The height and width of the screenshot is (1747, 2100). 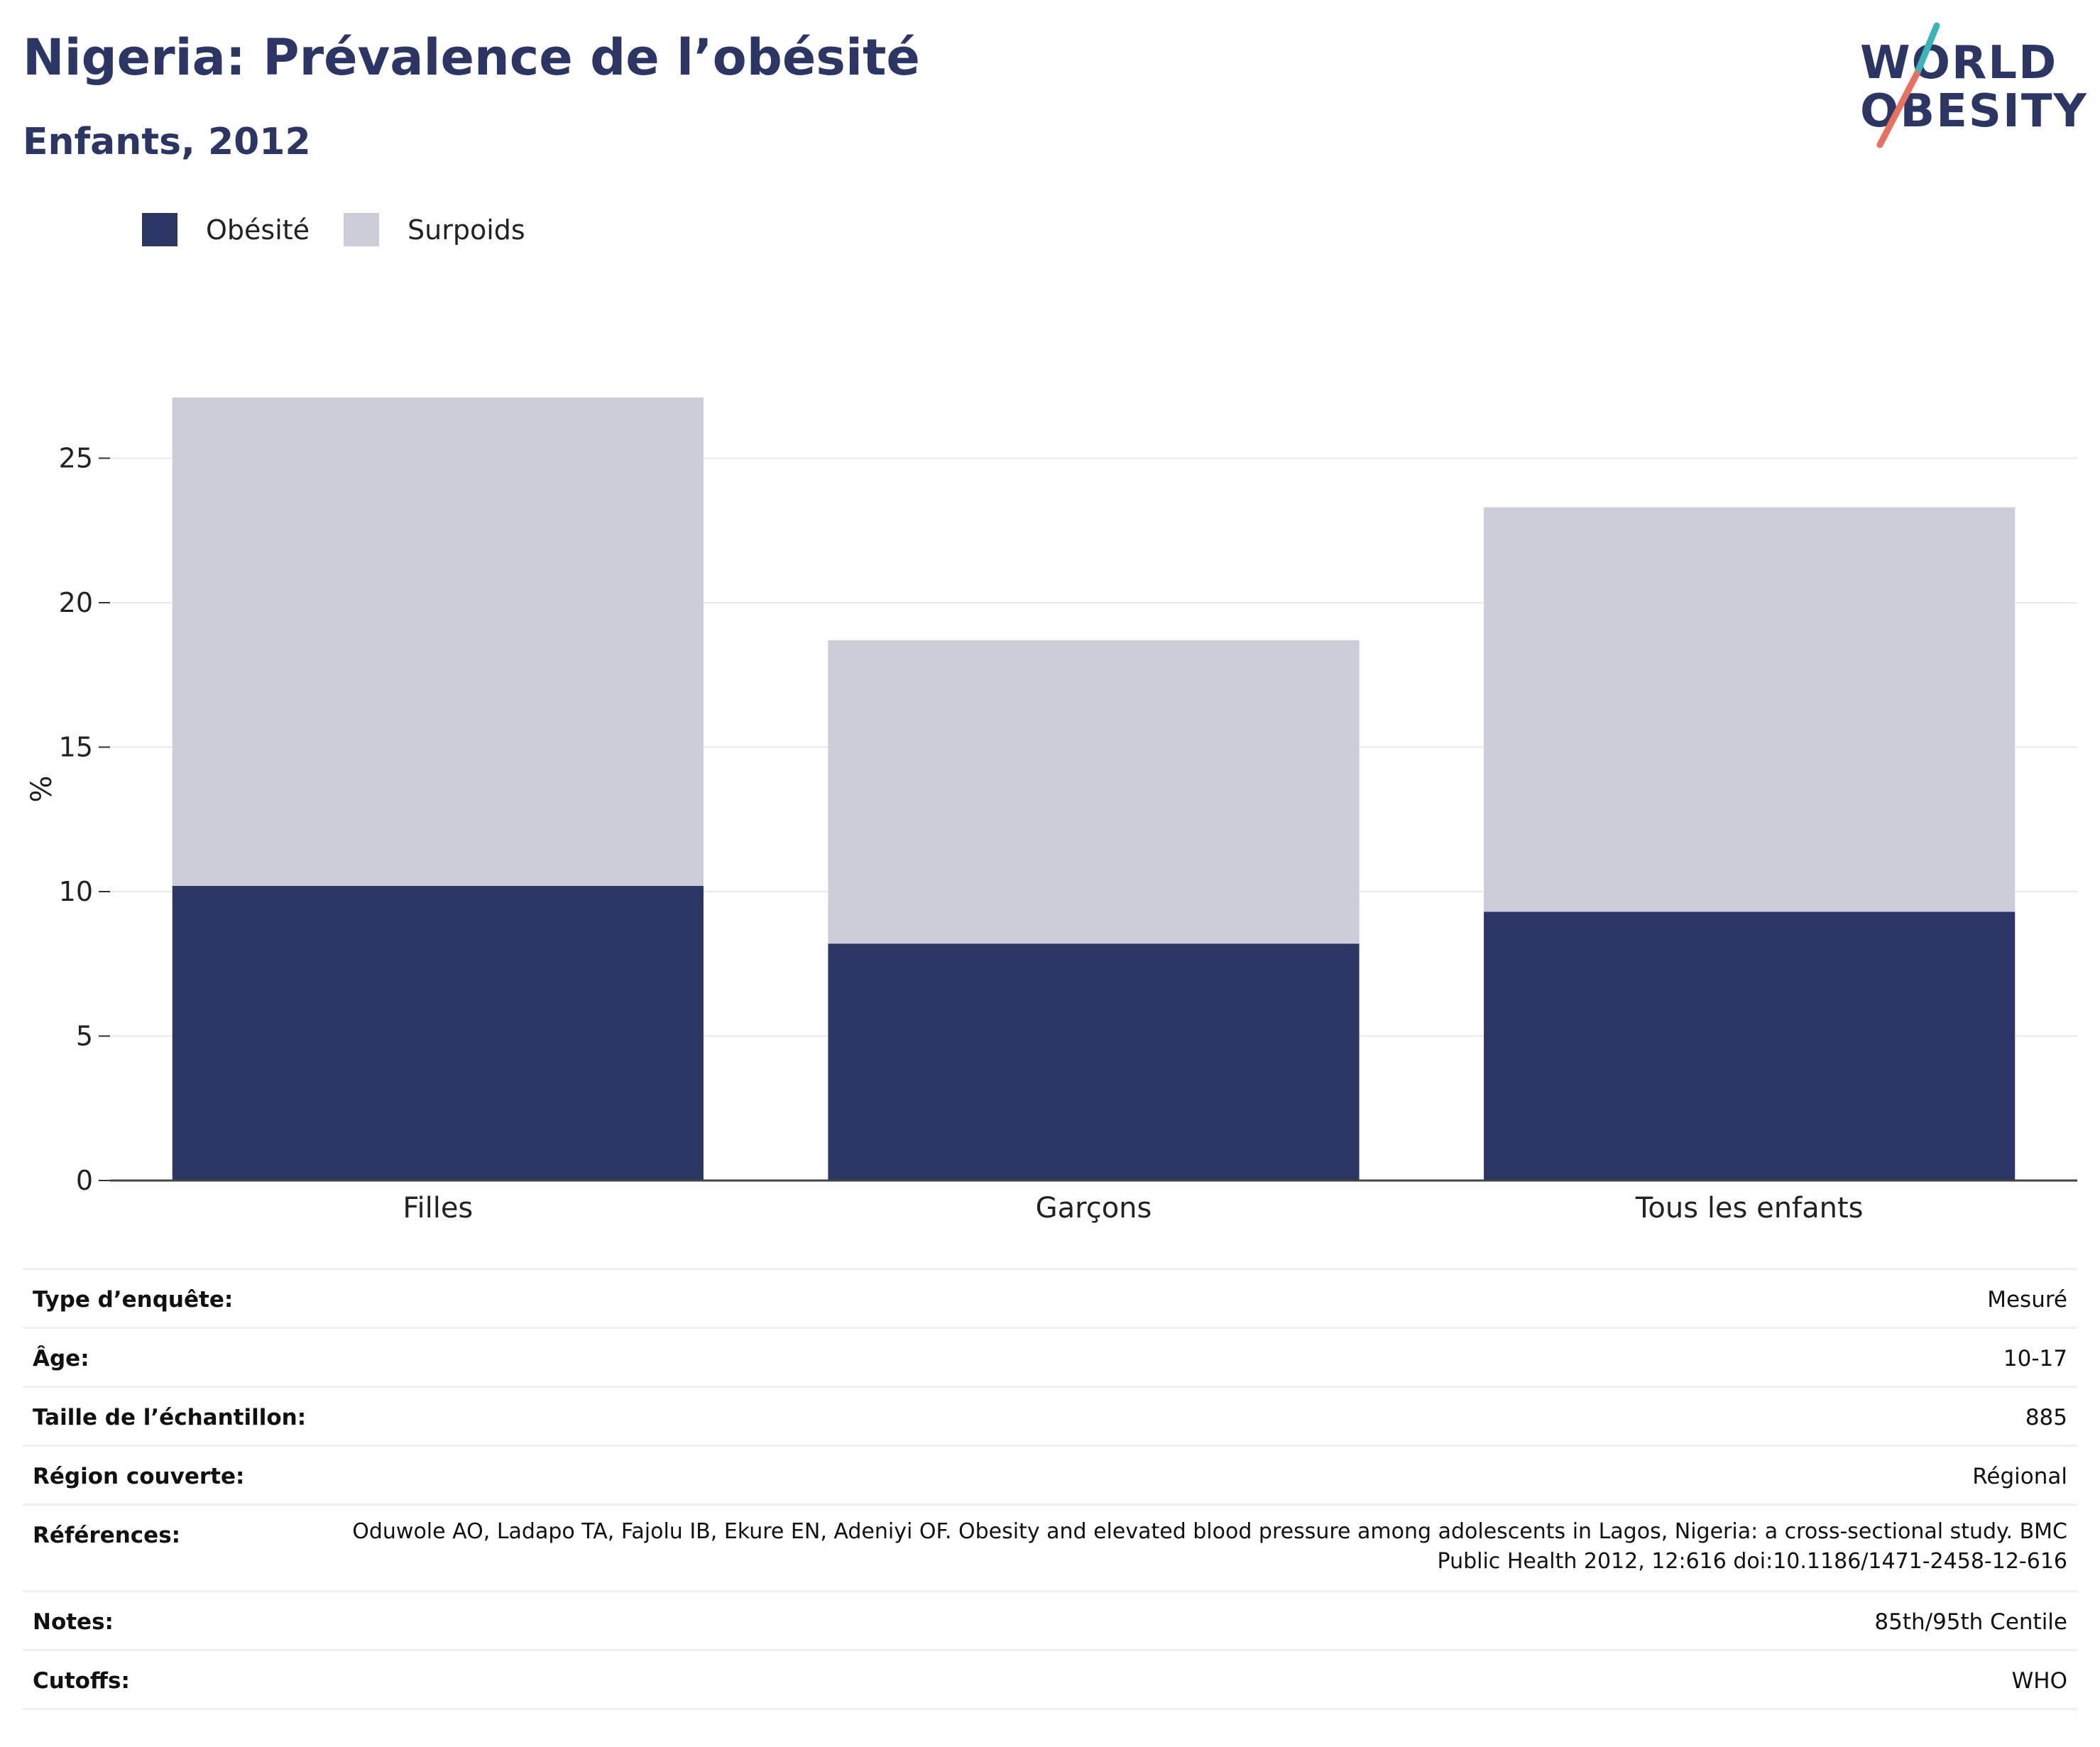 I want to click on legend-label-surpoids: Surpoids, so click(x=466, y=230).